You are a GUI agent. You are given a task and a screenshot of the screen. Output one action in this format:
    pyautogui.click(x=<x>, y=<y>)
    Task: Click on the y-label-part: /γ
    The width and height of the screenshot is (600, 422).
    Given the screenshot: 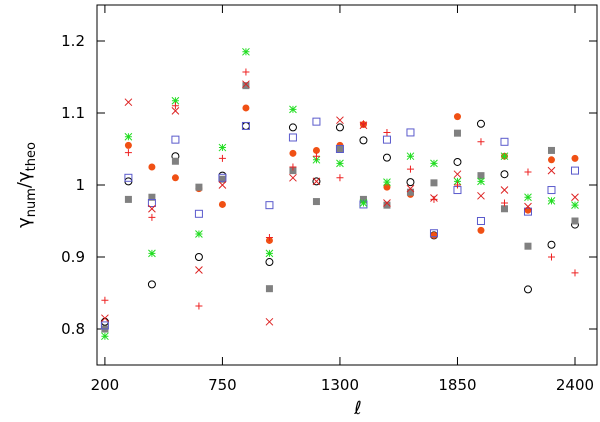 What is the action you would take?
    pyautogui.click(x=24, y=179)
    